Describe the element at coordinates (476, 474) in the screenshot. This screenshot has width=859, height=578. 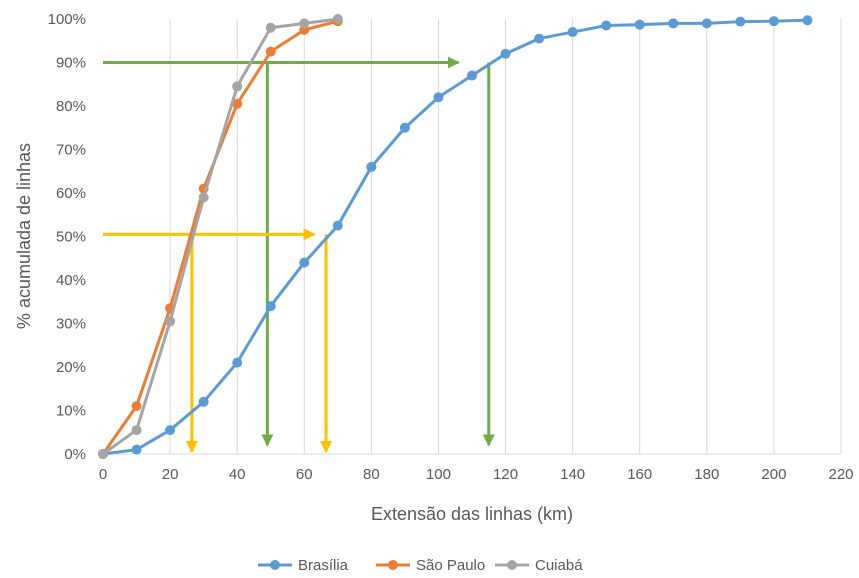
I see `x-tick-labels: 0 20 40 60 80 100 120 140 160 180 200 220` at that location.